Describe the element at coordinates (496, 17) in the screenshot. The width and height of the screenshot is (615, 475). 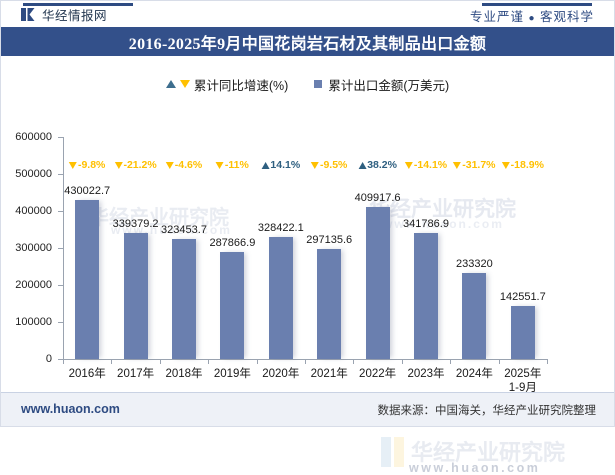
I see `slogan-left: 专业严谨` at that location.